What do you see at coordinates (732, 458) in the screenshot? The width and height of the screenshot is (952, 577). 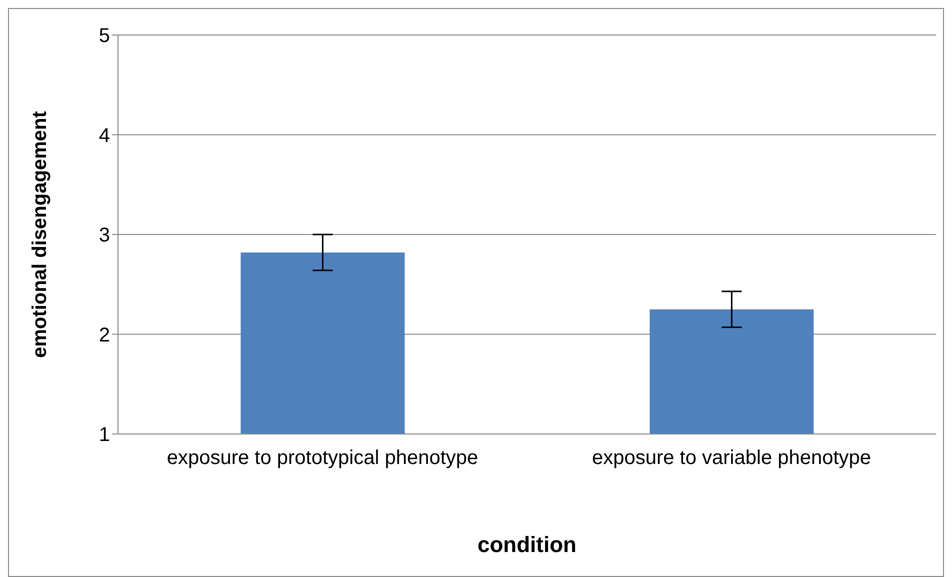 I see `x-tick-label: exposure to variable phenotype` at bounding box center [732, 458].